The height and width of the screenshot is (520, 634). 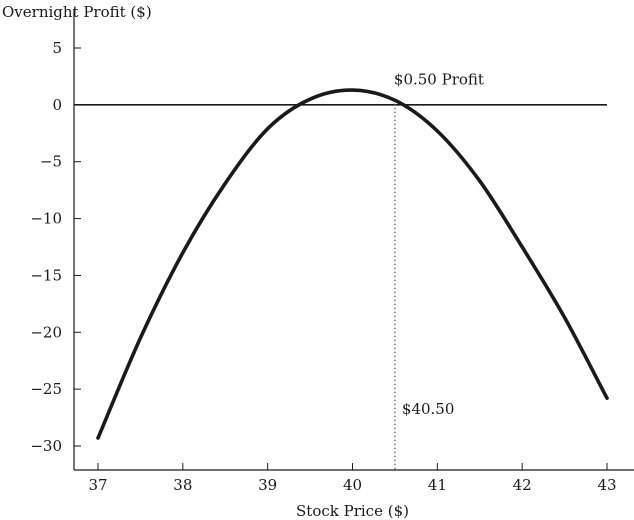 I want to click on x-axis-title: Stock Price ($), so click(x=352, y=511).